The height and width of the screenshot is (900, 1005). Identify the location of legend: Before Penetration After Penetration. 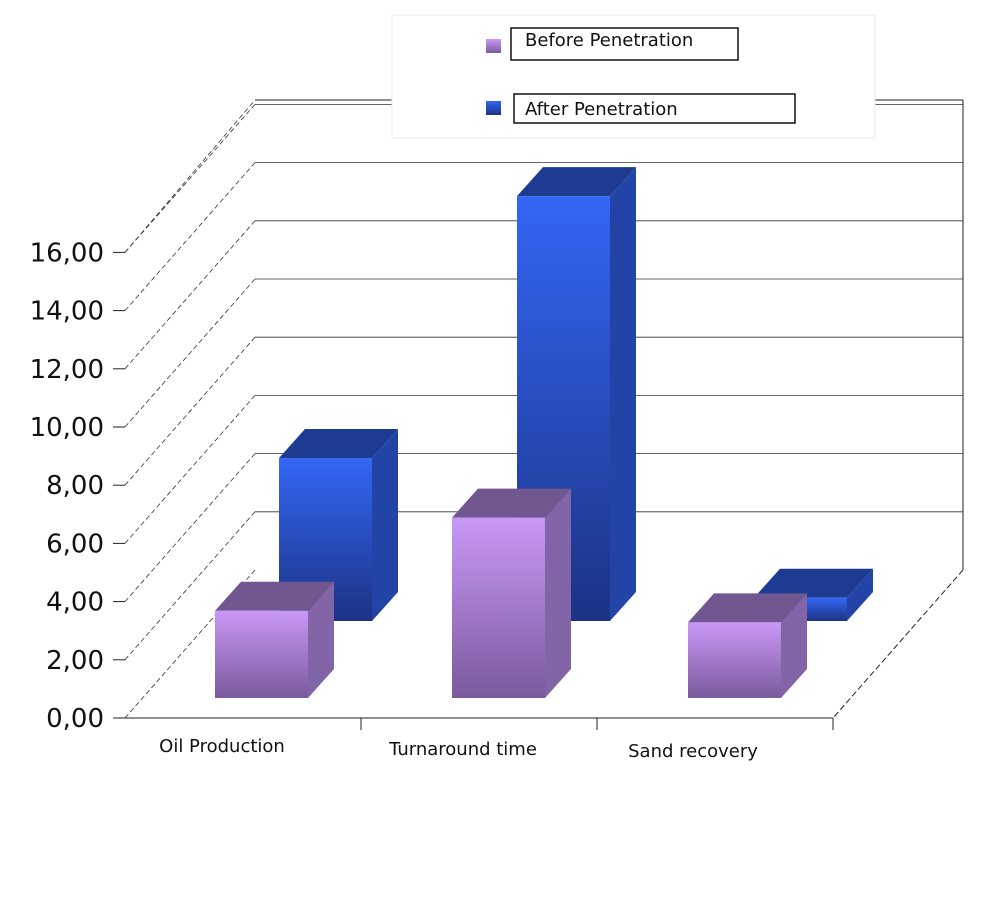
(633, 76).